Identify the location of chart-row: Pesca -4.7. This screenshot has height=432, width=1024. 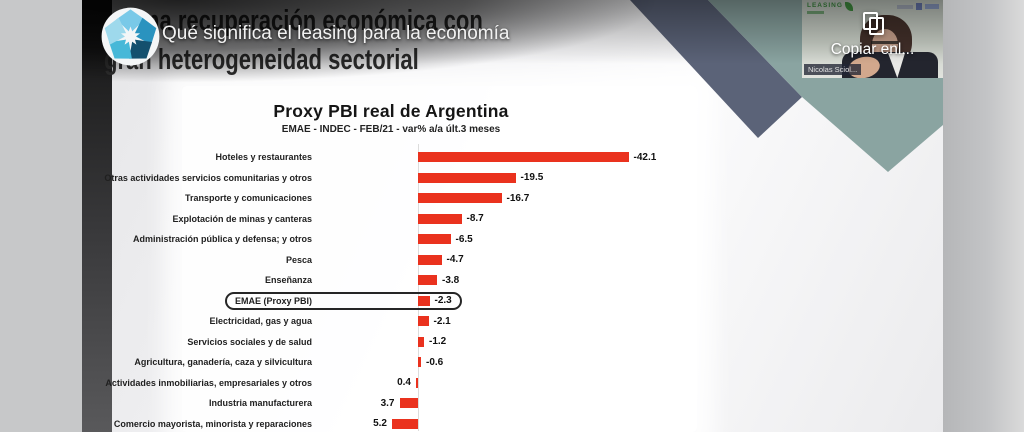
(512, 260).